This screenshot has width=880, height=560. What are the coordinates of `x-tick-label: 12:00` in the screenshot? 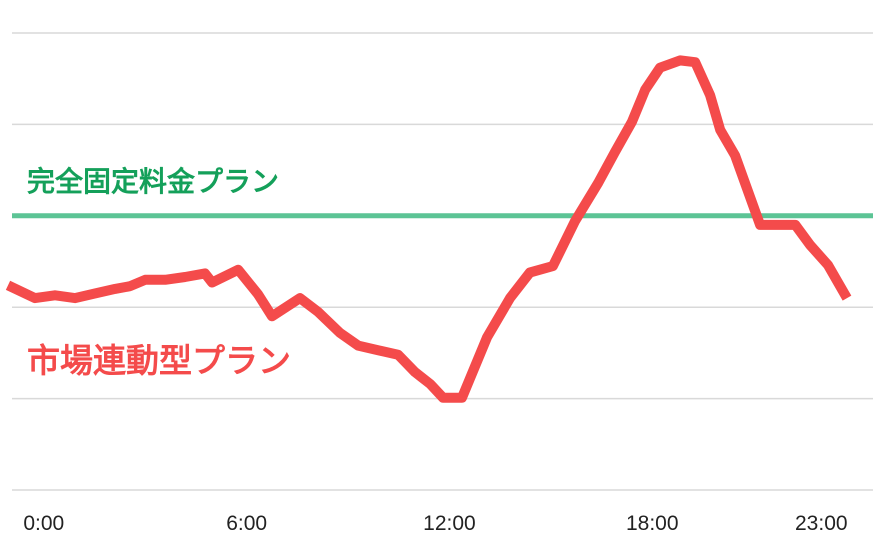 It's located at (449, 523).